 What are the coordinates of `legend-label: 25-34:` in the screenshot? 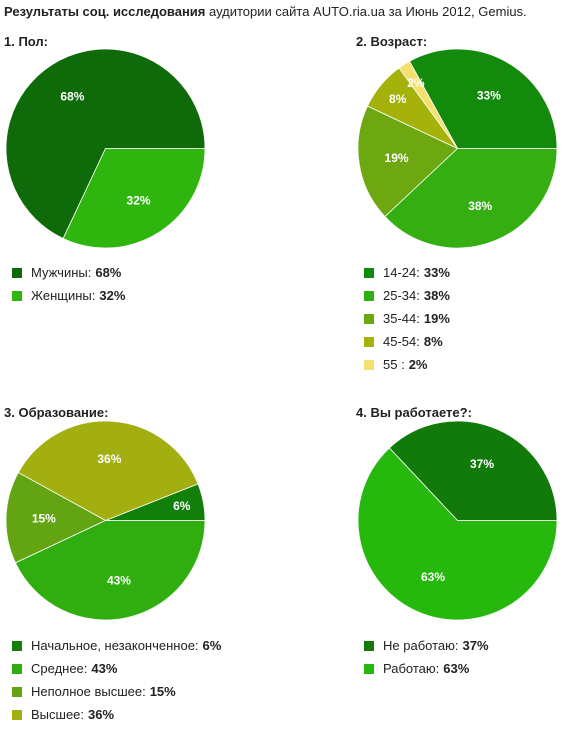 It's located at (401, 295).